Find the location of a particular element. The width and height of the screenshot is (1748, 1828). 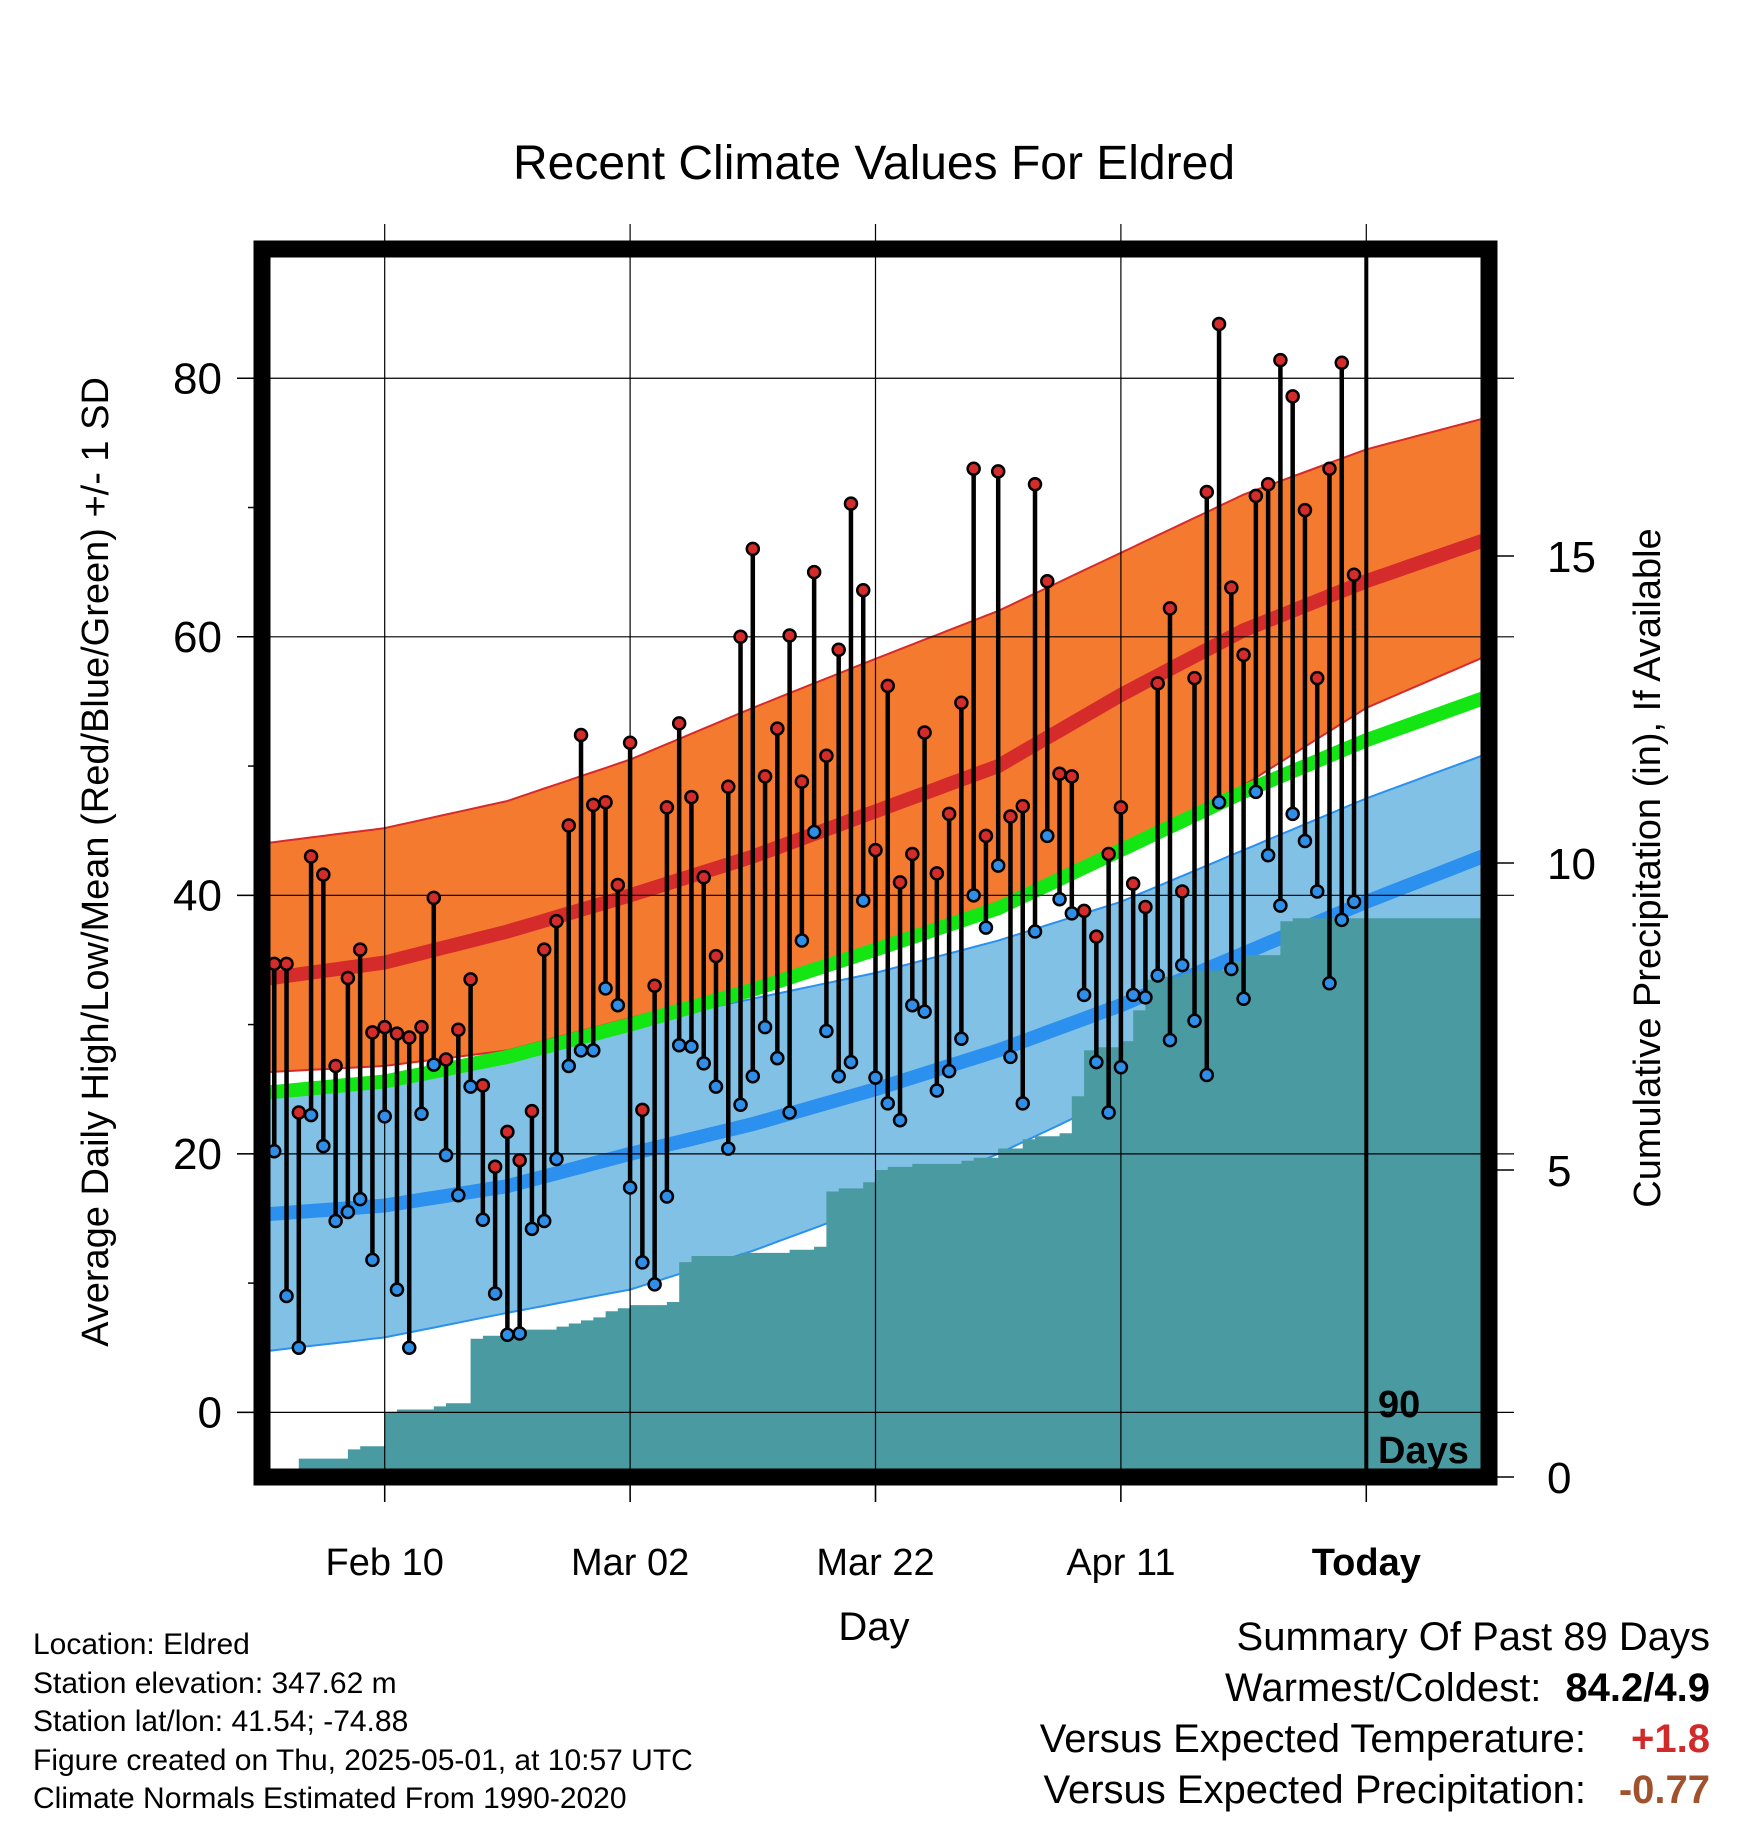

chart-title: Recent Climate Values For Eldred is located at coordinates (874, 163).